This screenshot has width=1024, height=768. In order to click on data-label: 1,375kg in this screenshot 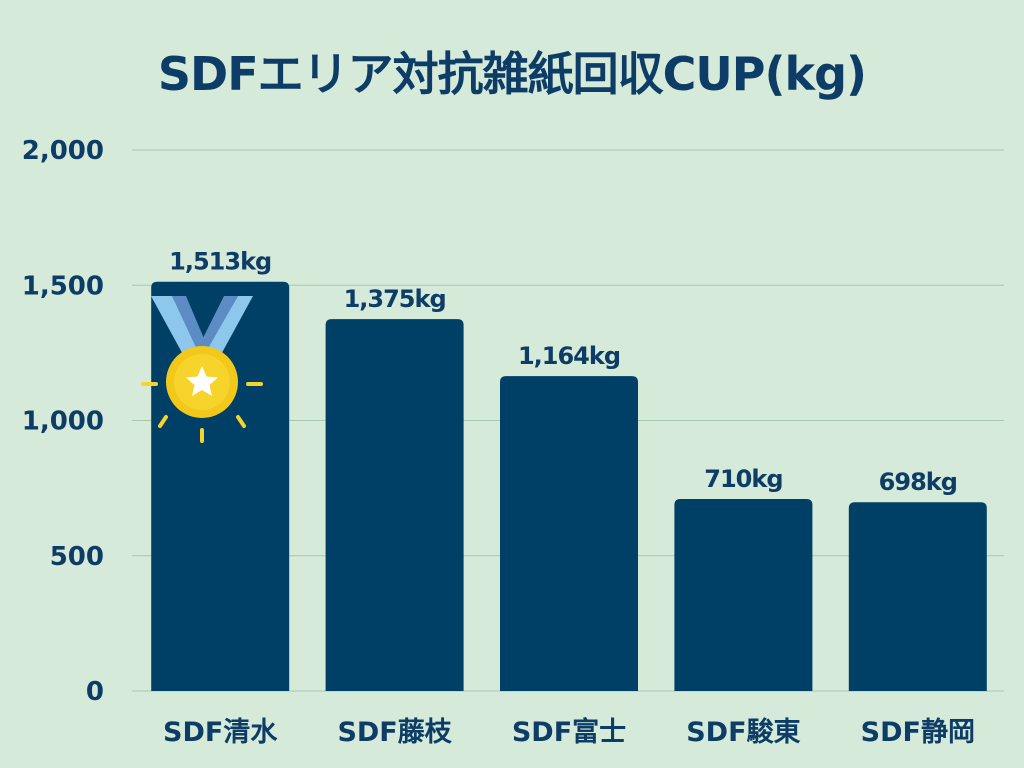, I will do `click(395, 299)`.